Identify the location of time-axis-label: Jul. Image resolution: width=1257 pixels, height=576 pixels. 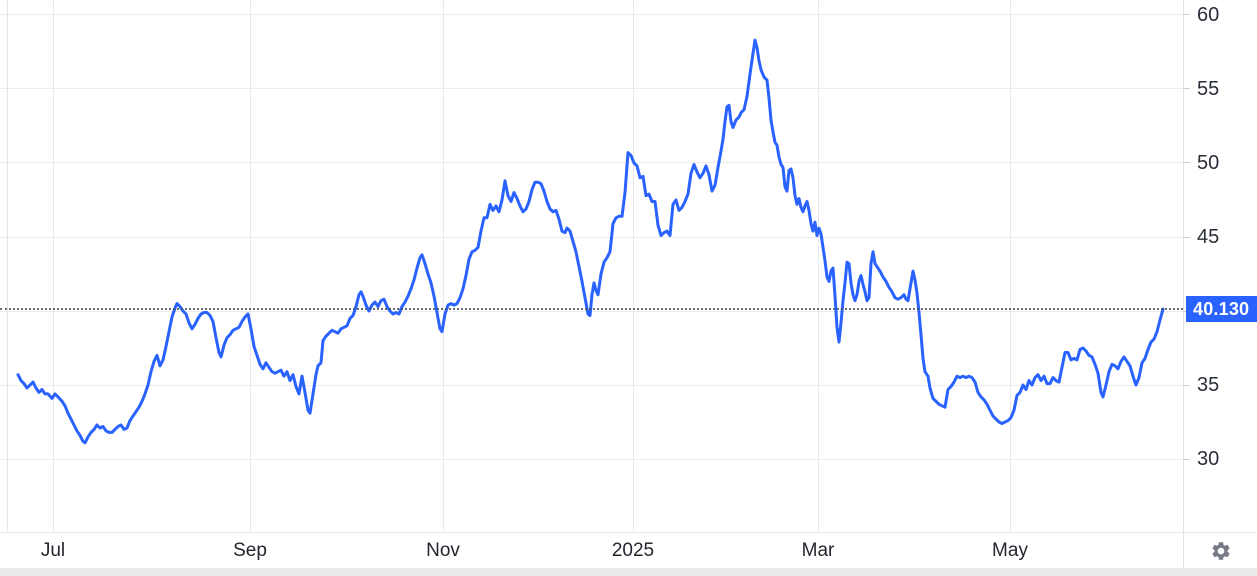
(53, 550).